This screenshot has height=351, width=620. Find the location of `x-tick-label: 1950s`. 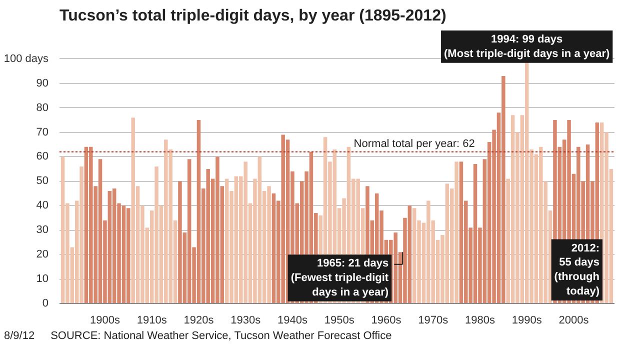

x-tick-label: 1950s is located at coordinates (339, 320).